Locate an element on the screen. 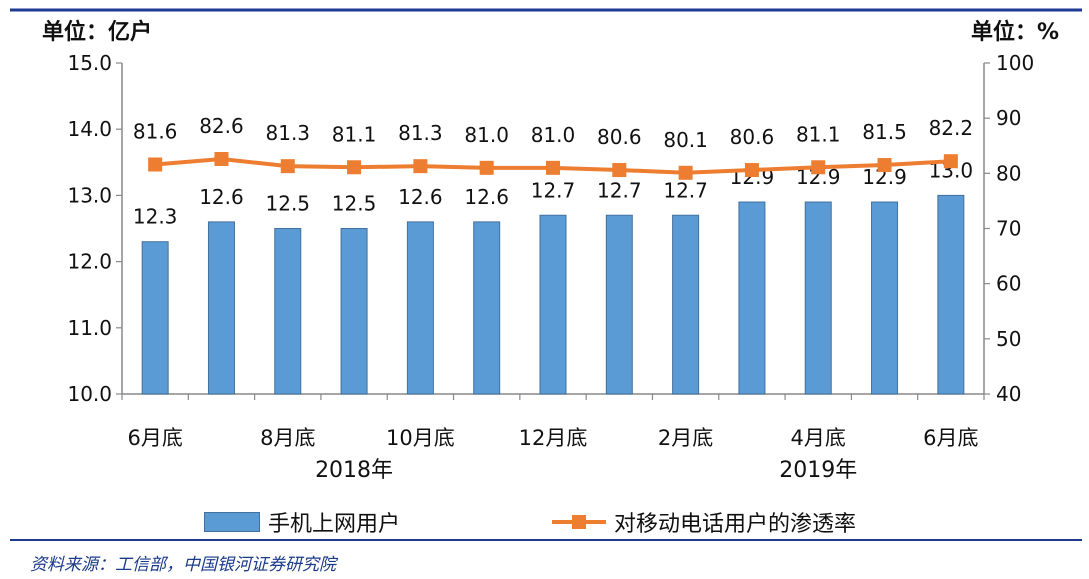 The height and width of the screenshot is (579, 1089). bar-data-label: 12.3 is located at coordinates (155, 217).